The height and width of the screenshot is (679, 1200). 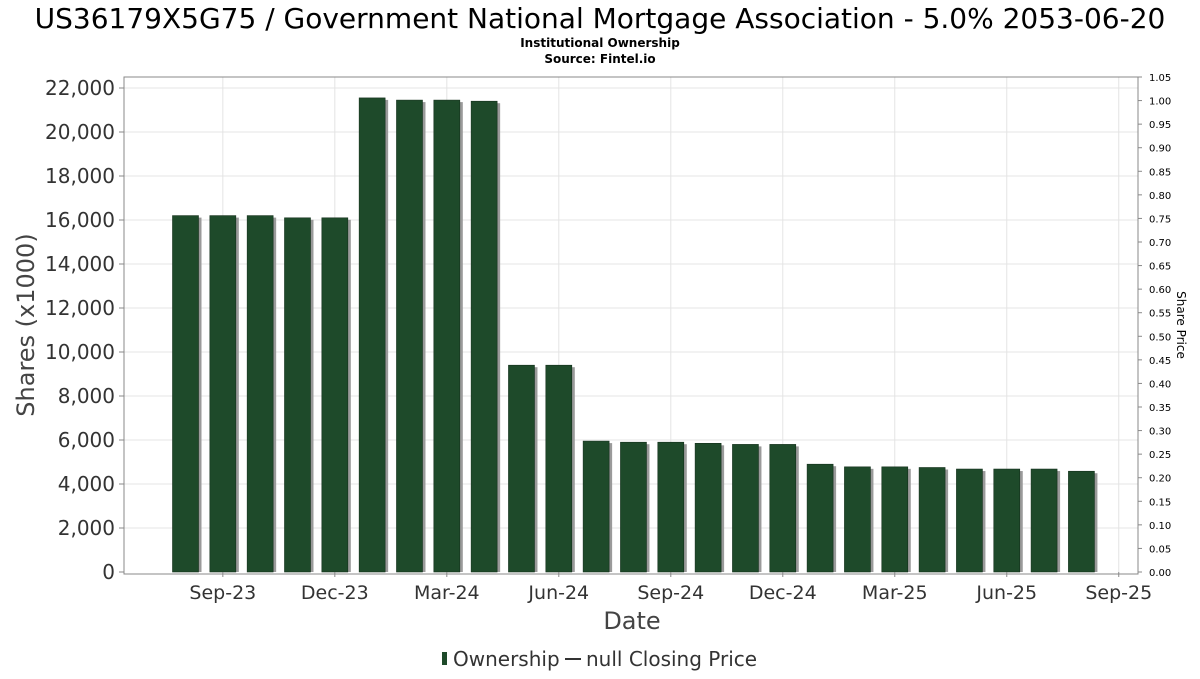 What do you see at coordinates (1160, 455) in the screenshot?
I see `y2-tick-label: 0.25` at bounding box center [1160, 455].